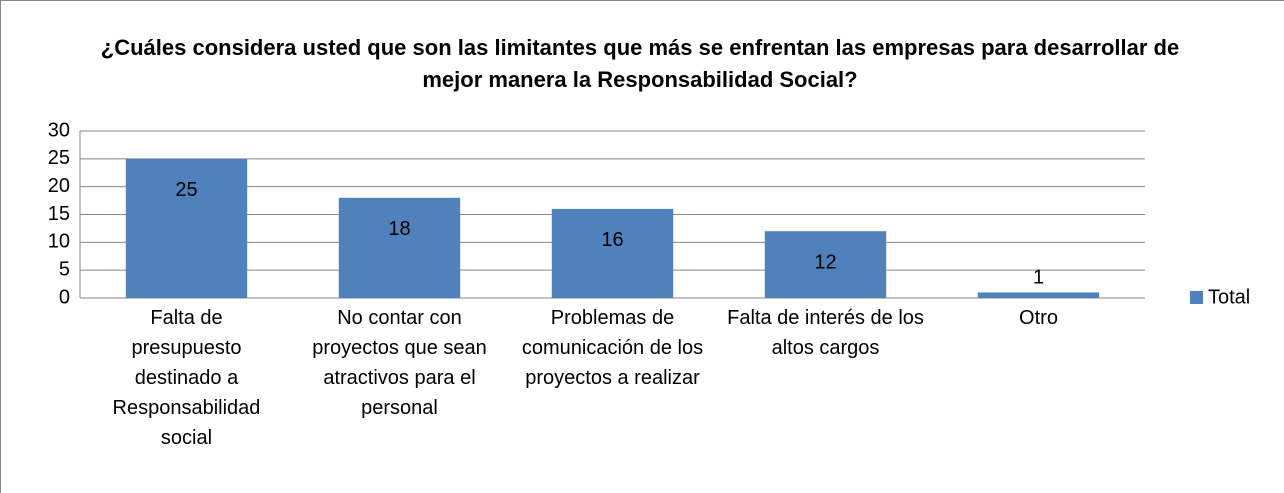 The image size is (1284, 493). I want to click on y-tick-label: 25, so click(59, 158).